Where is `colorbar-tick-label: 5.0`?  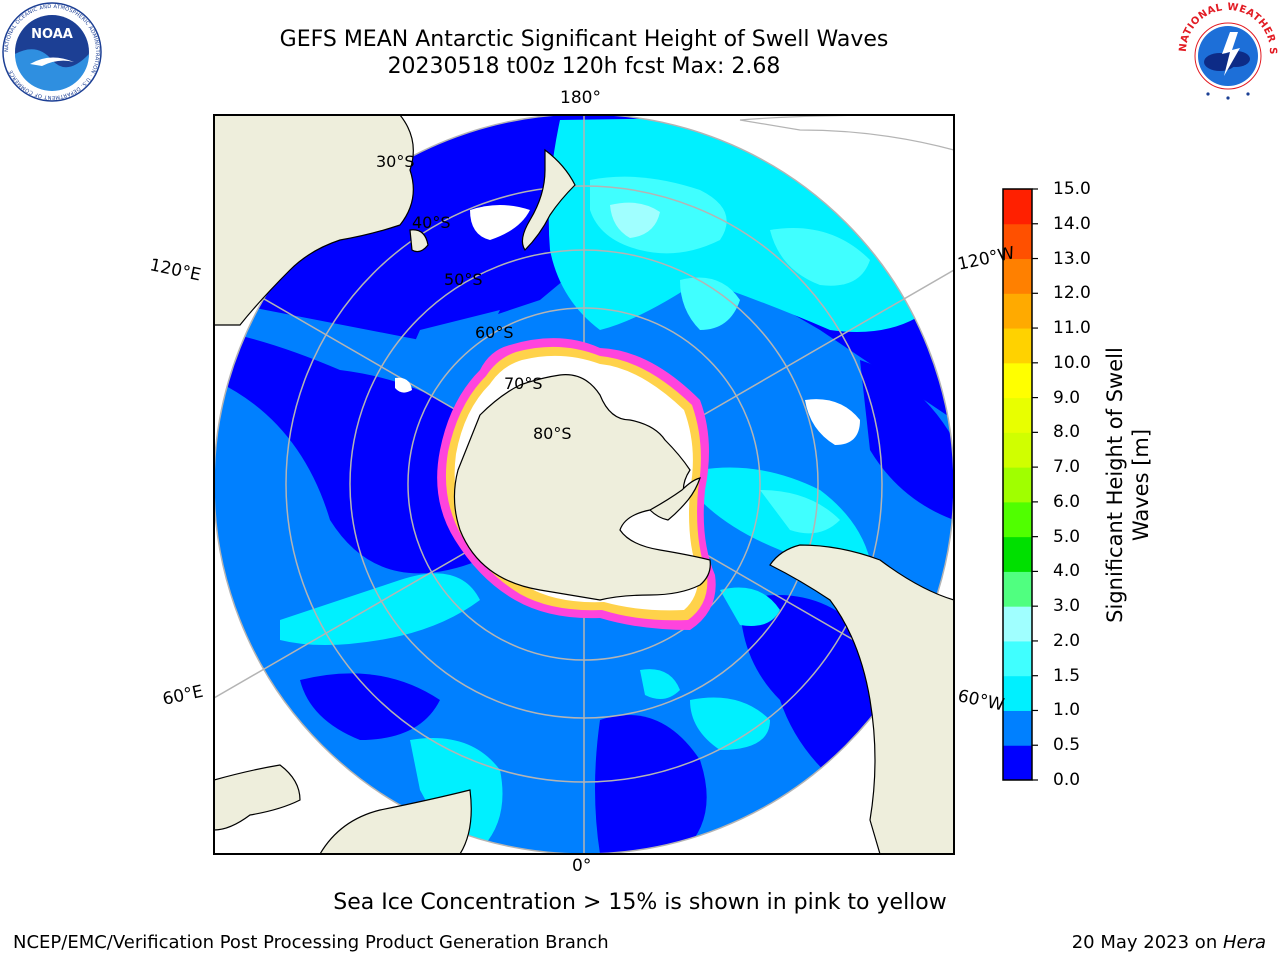
colorbar-tick-label: 5.0 is located at coordinates (1067, 536).